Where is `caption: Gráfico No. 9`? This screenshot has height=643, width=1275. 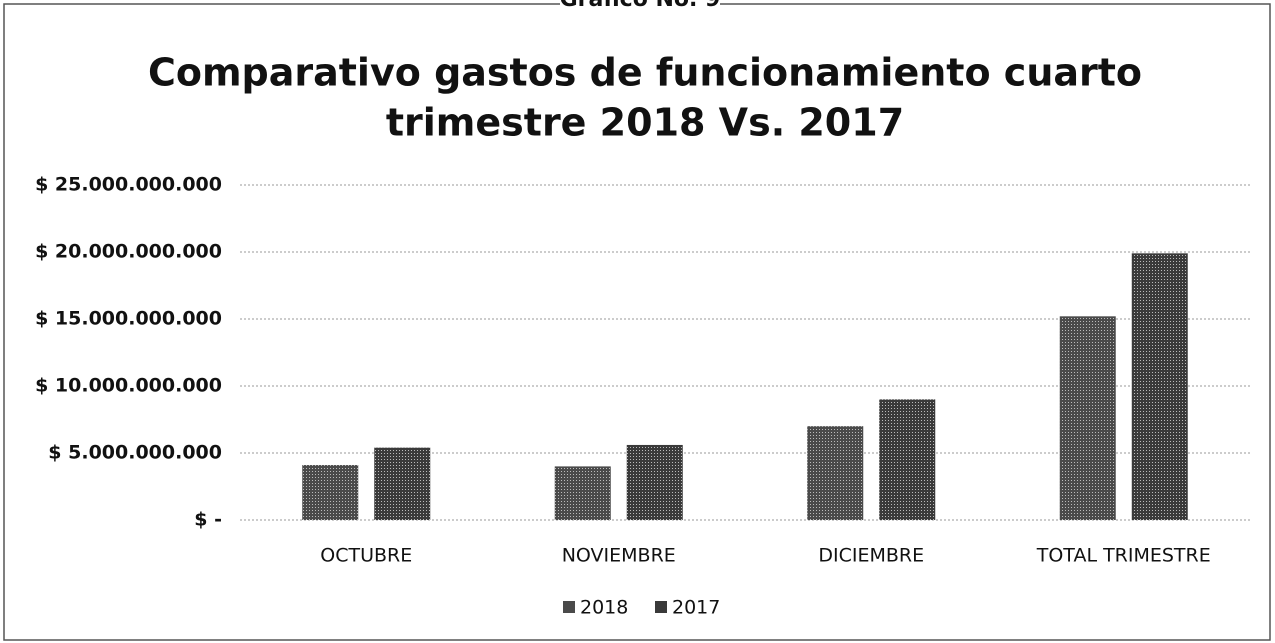
caption: Gráfico No. 9 is located at coordinates (640, 6).